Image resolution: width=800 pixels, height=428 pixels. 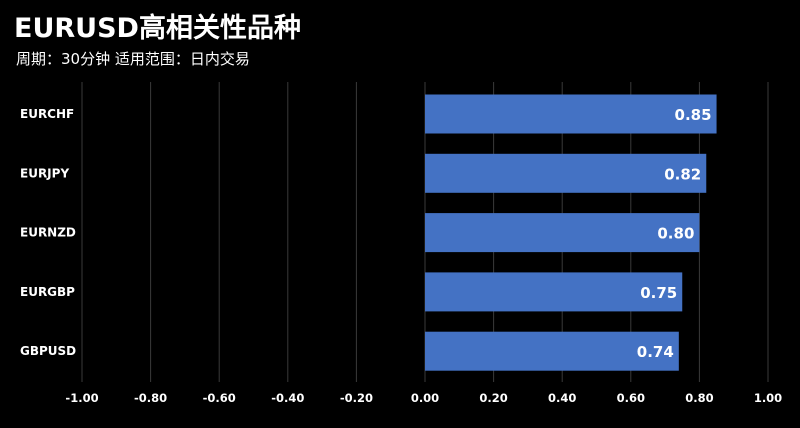 I want to click on x-tick-label: 1.00, so click(x=768, y=398).